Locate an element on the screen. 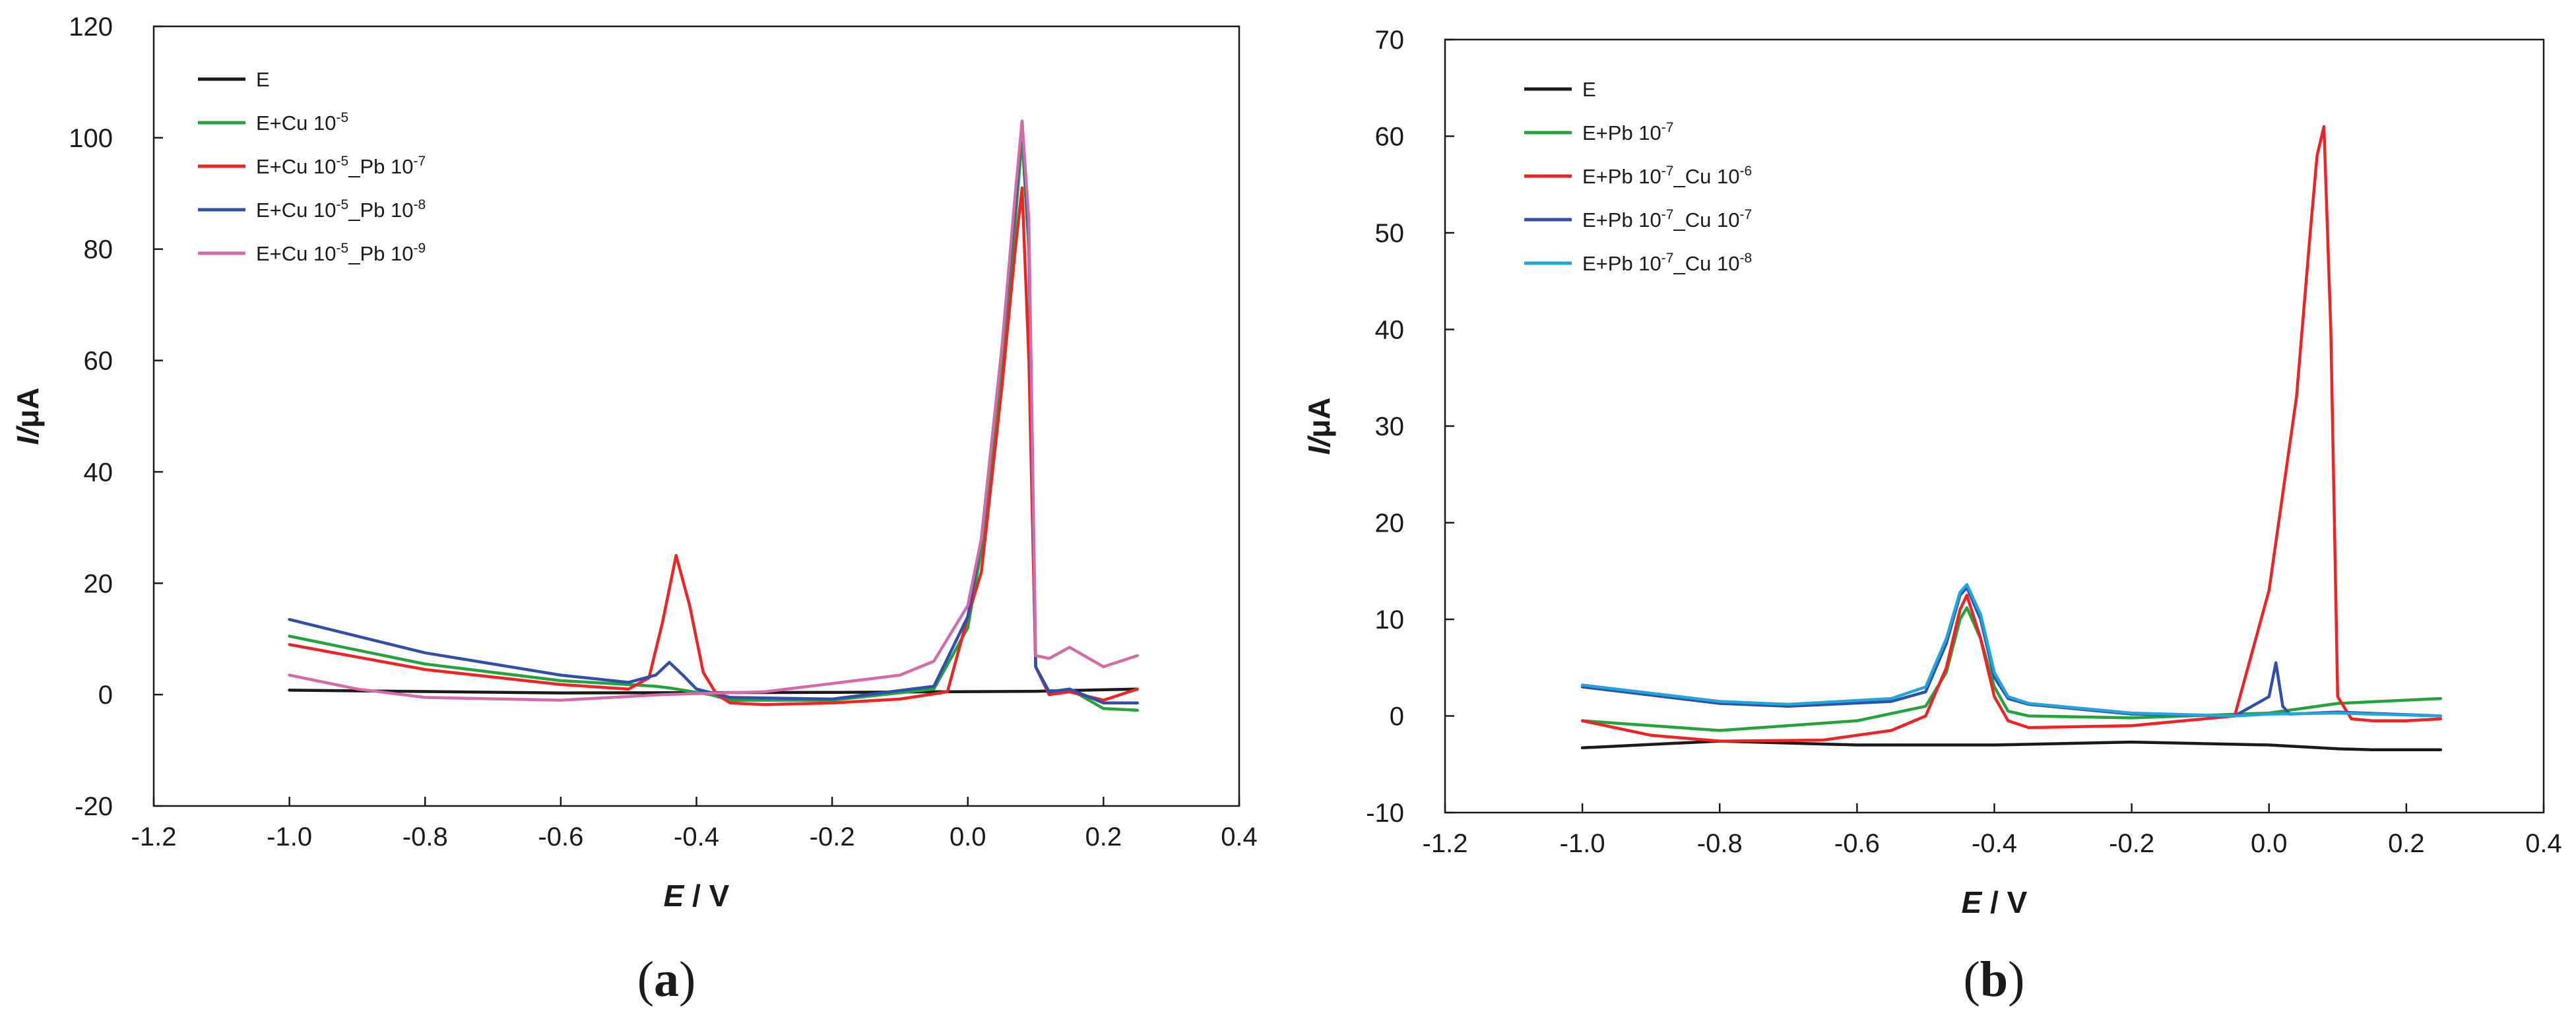  panel-b-y-tick-label: 40 is located at coordinates (1390, 330).